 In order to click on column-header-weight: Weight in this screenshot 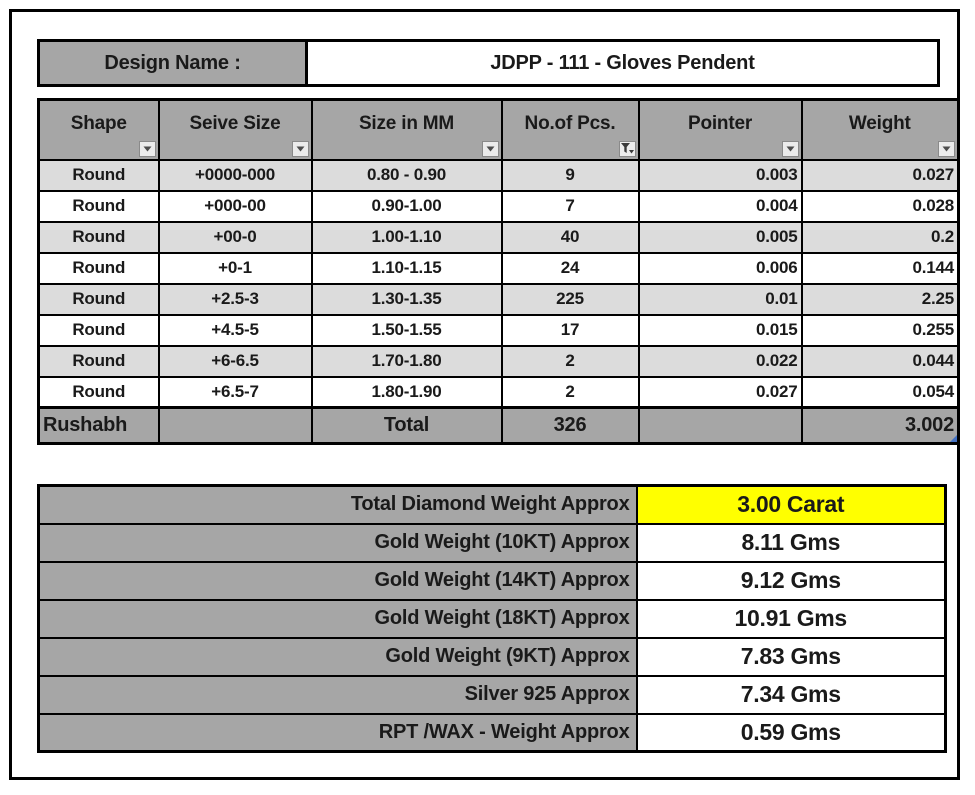, I will do `click(880, 129)`.